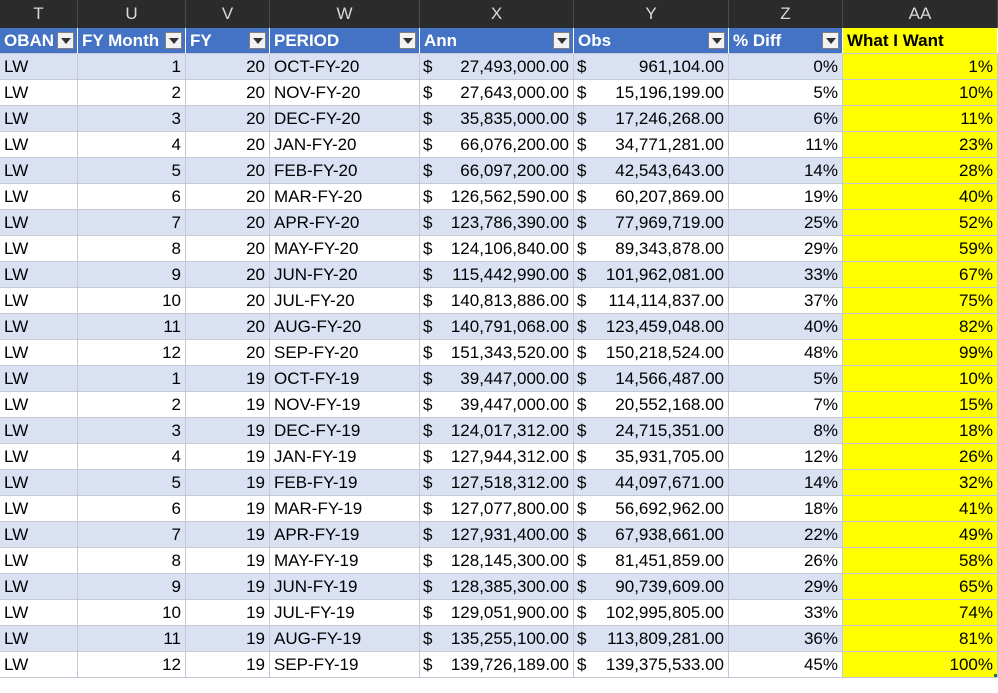 The width and height of the screenshot is (998, 693). Describe the element at coordinates (345, 327) in the screenshot. I see `cell-period: AUG-FY-20` at that location.